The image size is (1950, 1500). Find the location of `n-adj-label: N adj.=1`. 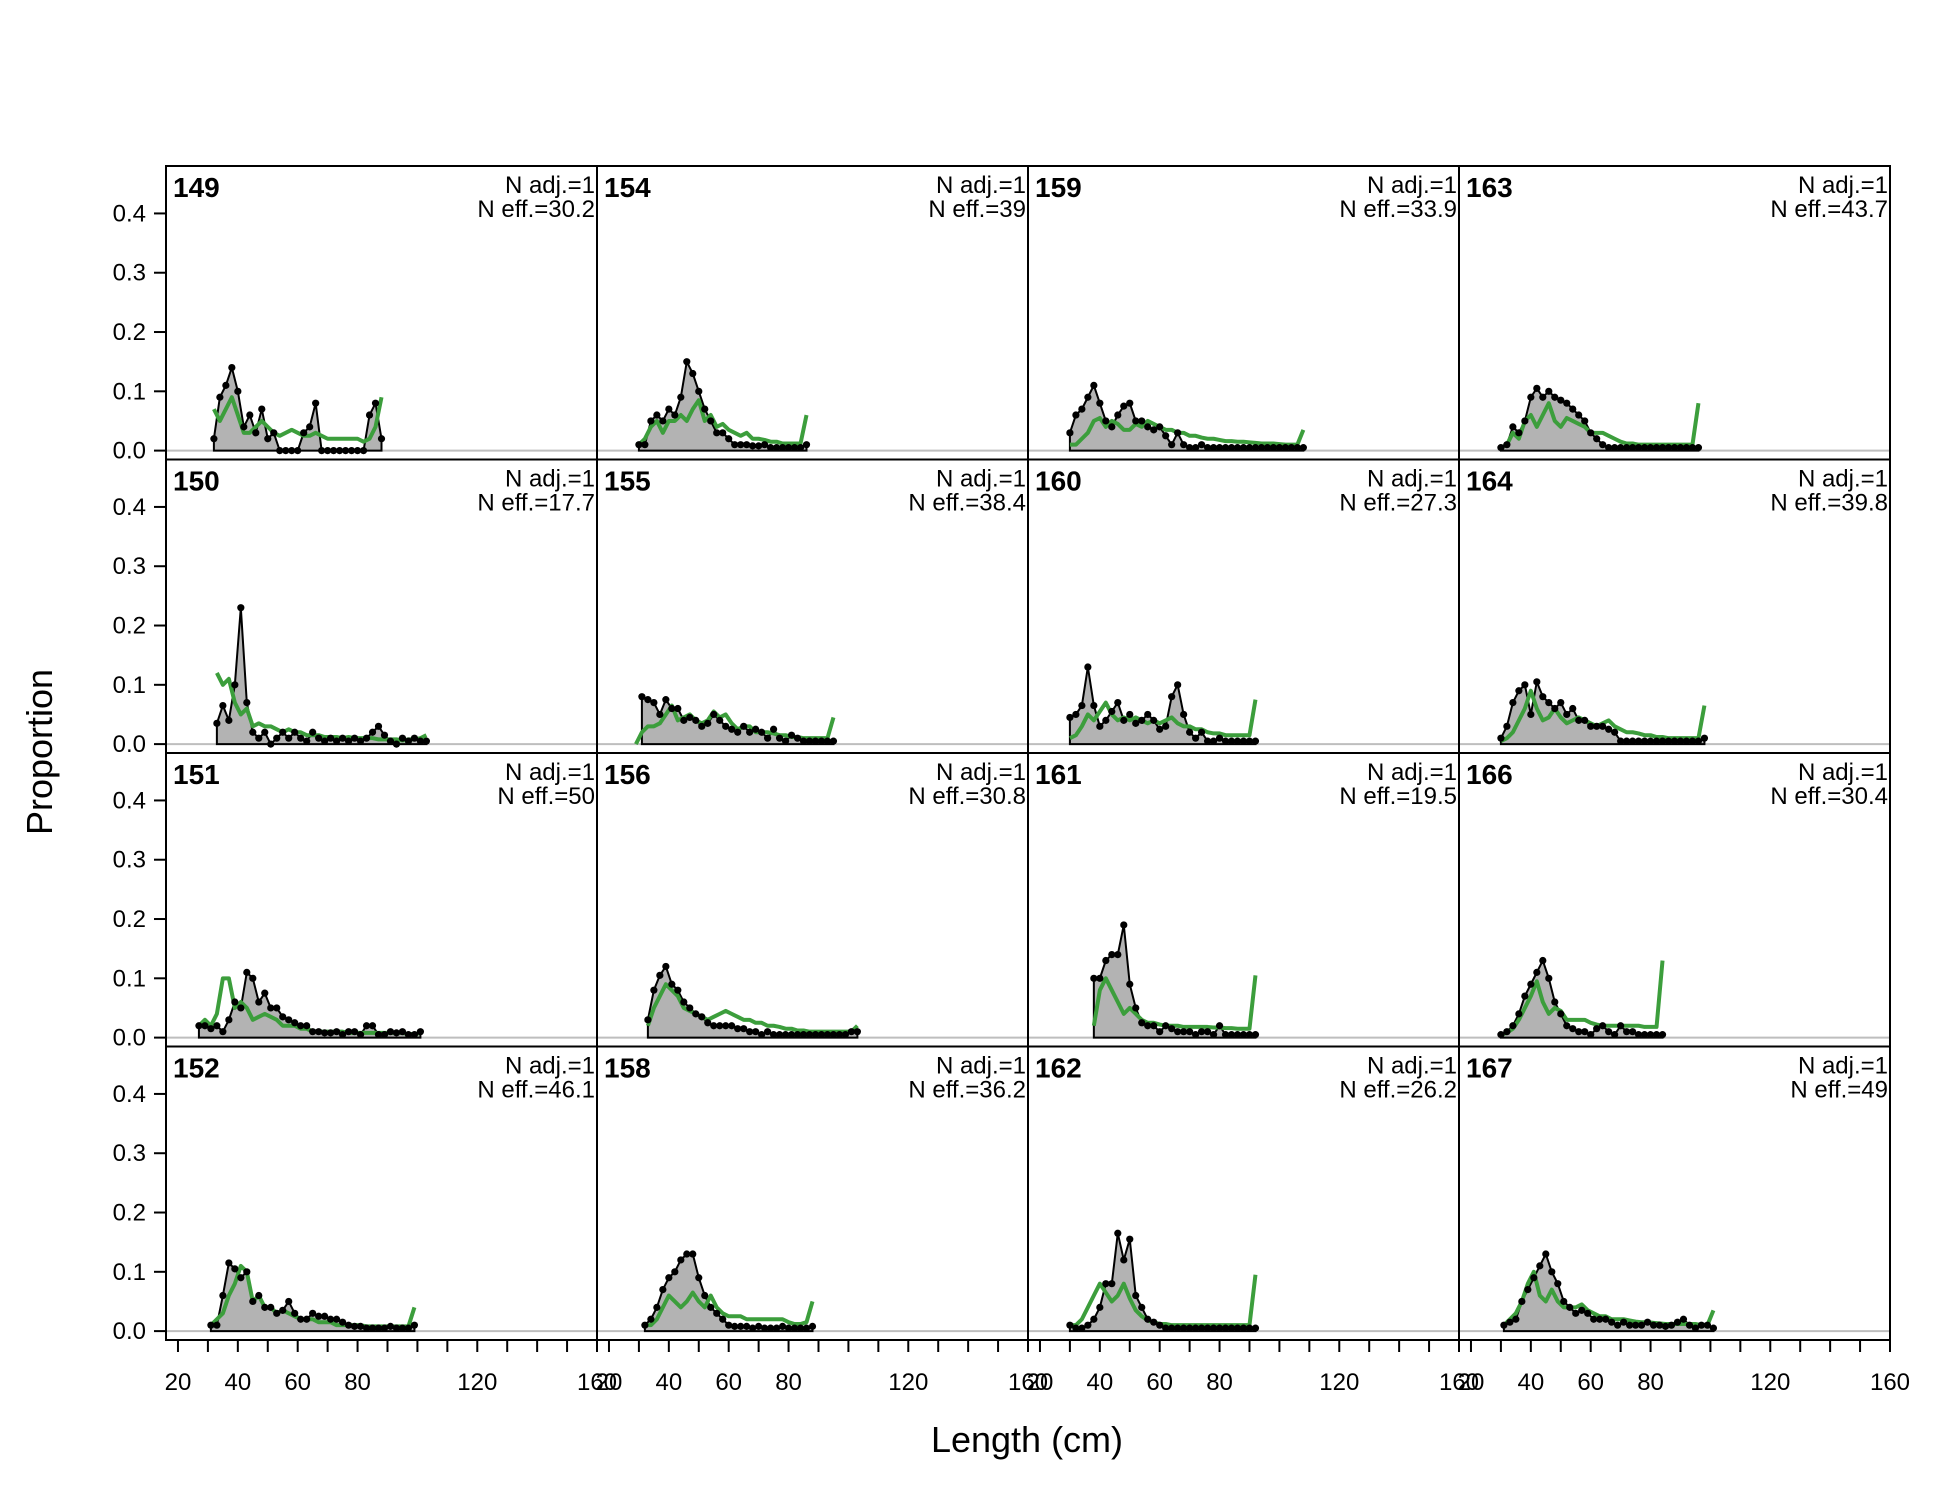

n-adj-label: N adj.=1 is located at coordinates (981, 1066).